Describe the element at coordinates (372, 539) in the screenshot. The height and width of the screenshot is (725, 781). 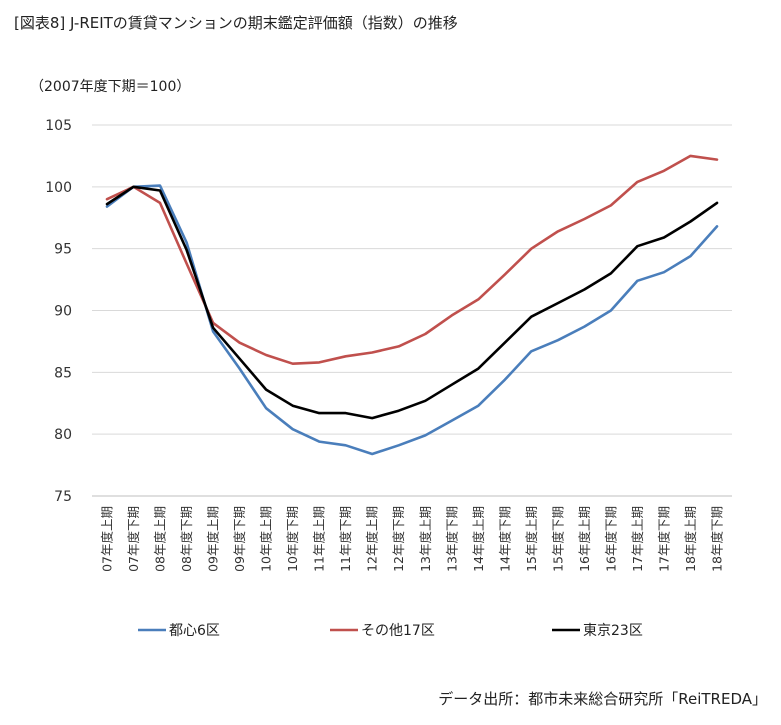
I see `x-tick-label: 12年度上期` at that location.